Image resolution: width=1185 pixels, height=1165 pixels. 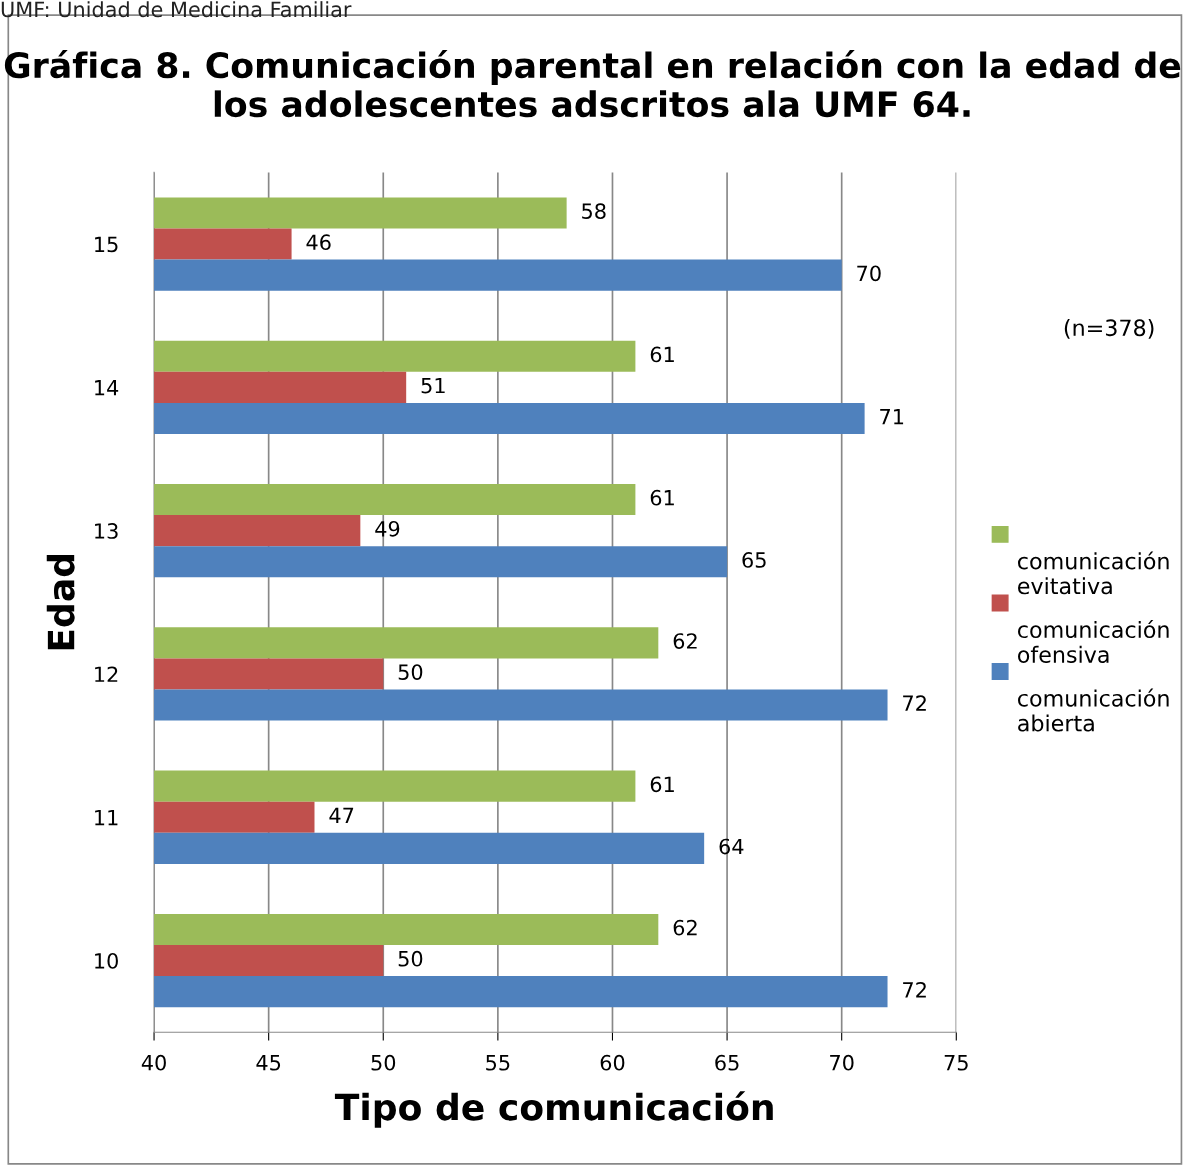 What do you see at coordinates (106, 244) in the screenshot?
I see `y-tick-label: 15` at bounding box center [106, 244].